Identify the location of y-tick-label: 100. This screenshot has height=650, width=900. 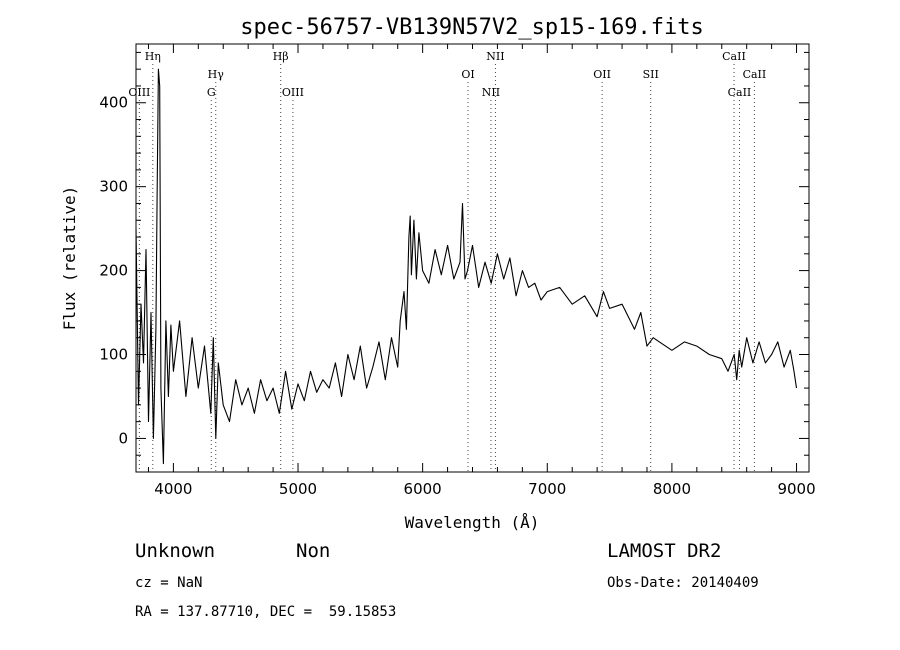
(113, 355).